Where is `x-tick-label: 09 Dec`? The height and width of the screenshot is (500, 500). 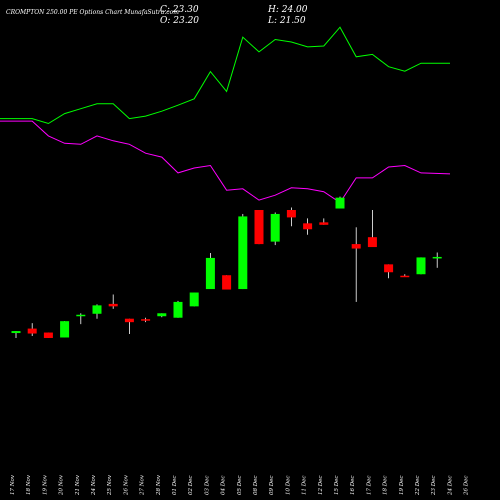
x-tick-label: 09 Dec is located at coordinates (272, 486).